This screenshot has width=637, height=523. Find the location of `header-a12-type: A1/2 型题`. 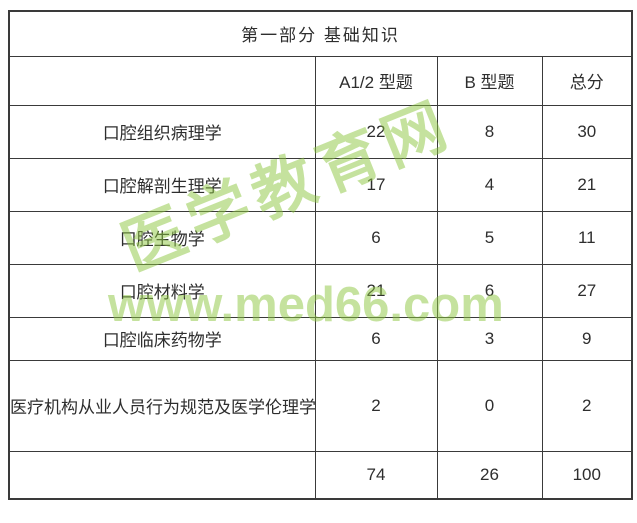

header-a12-type: A1/2 型题 is located at coordinates (376, 80).